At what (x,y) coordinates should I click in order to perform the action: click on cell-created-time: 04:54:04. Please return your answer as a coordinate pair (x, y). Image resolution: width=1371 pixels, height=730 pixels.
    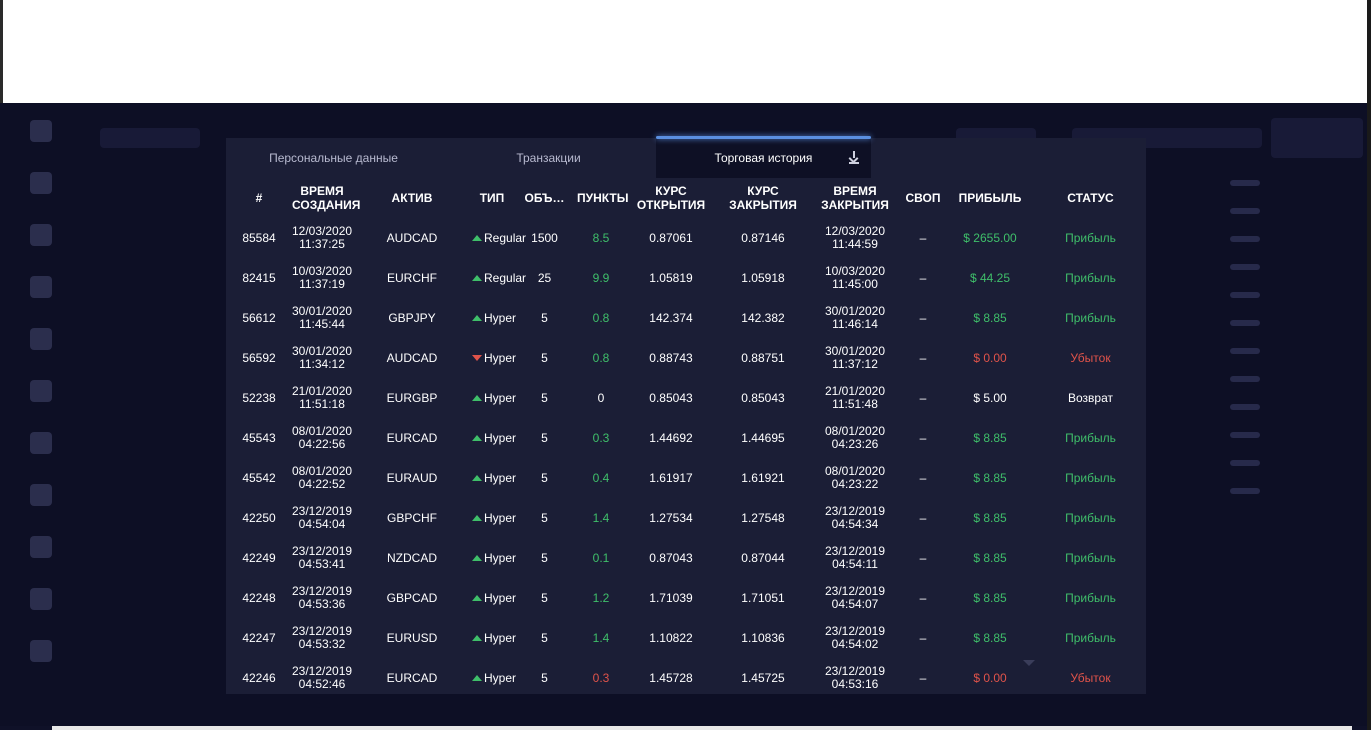
    Looking at the image, I should click on (322, 524).